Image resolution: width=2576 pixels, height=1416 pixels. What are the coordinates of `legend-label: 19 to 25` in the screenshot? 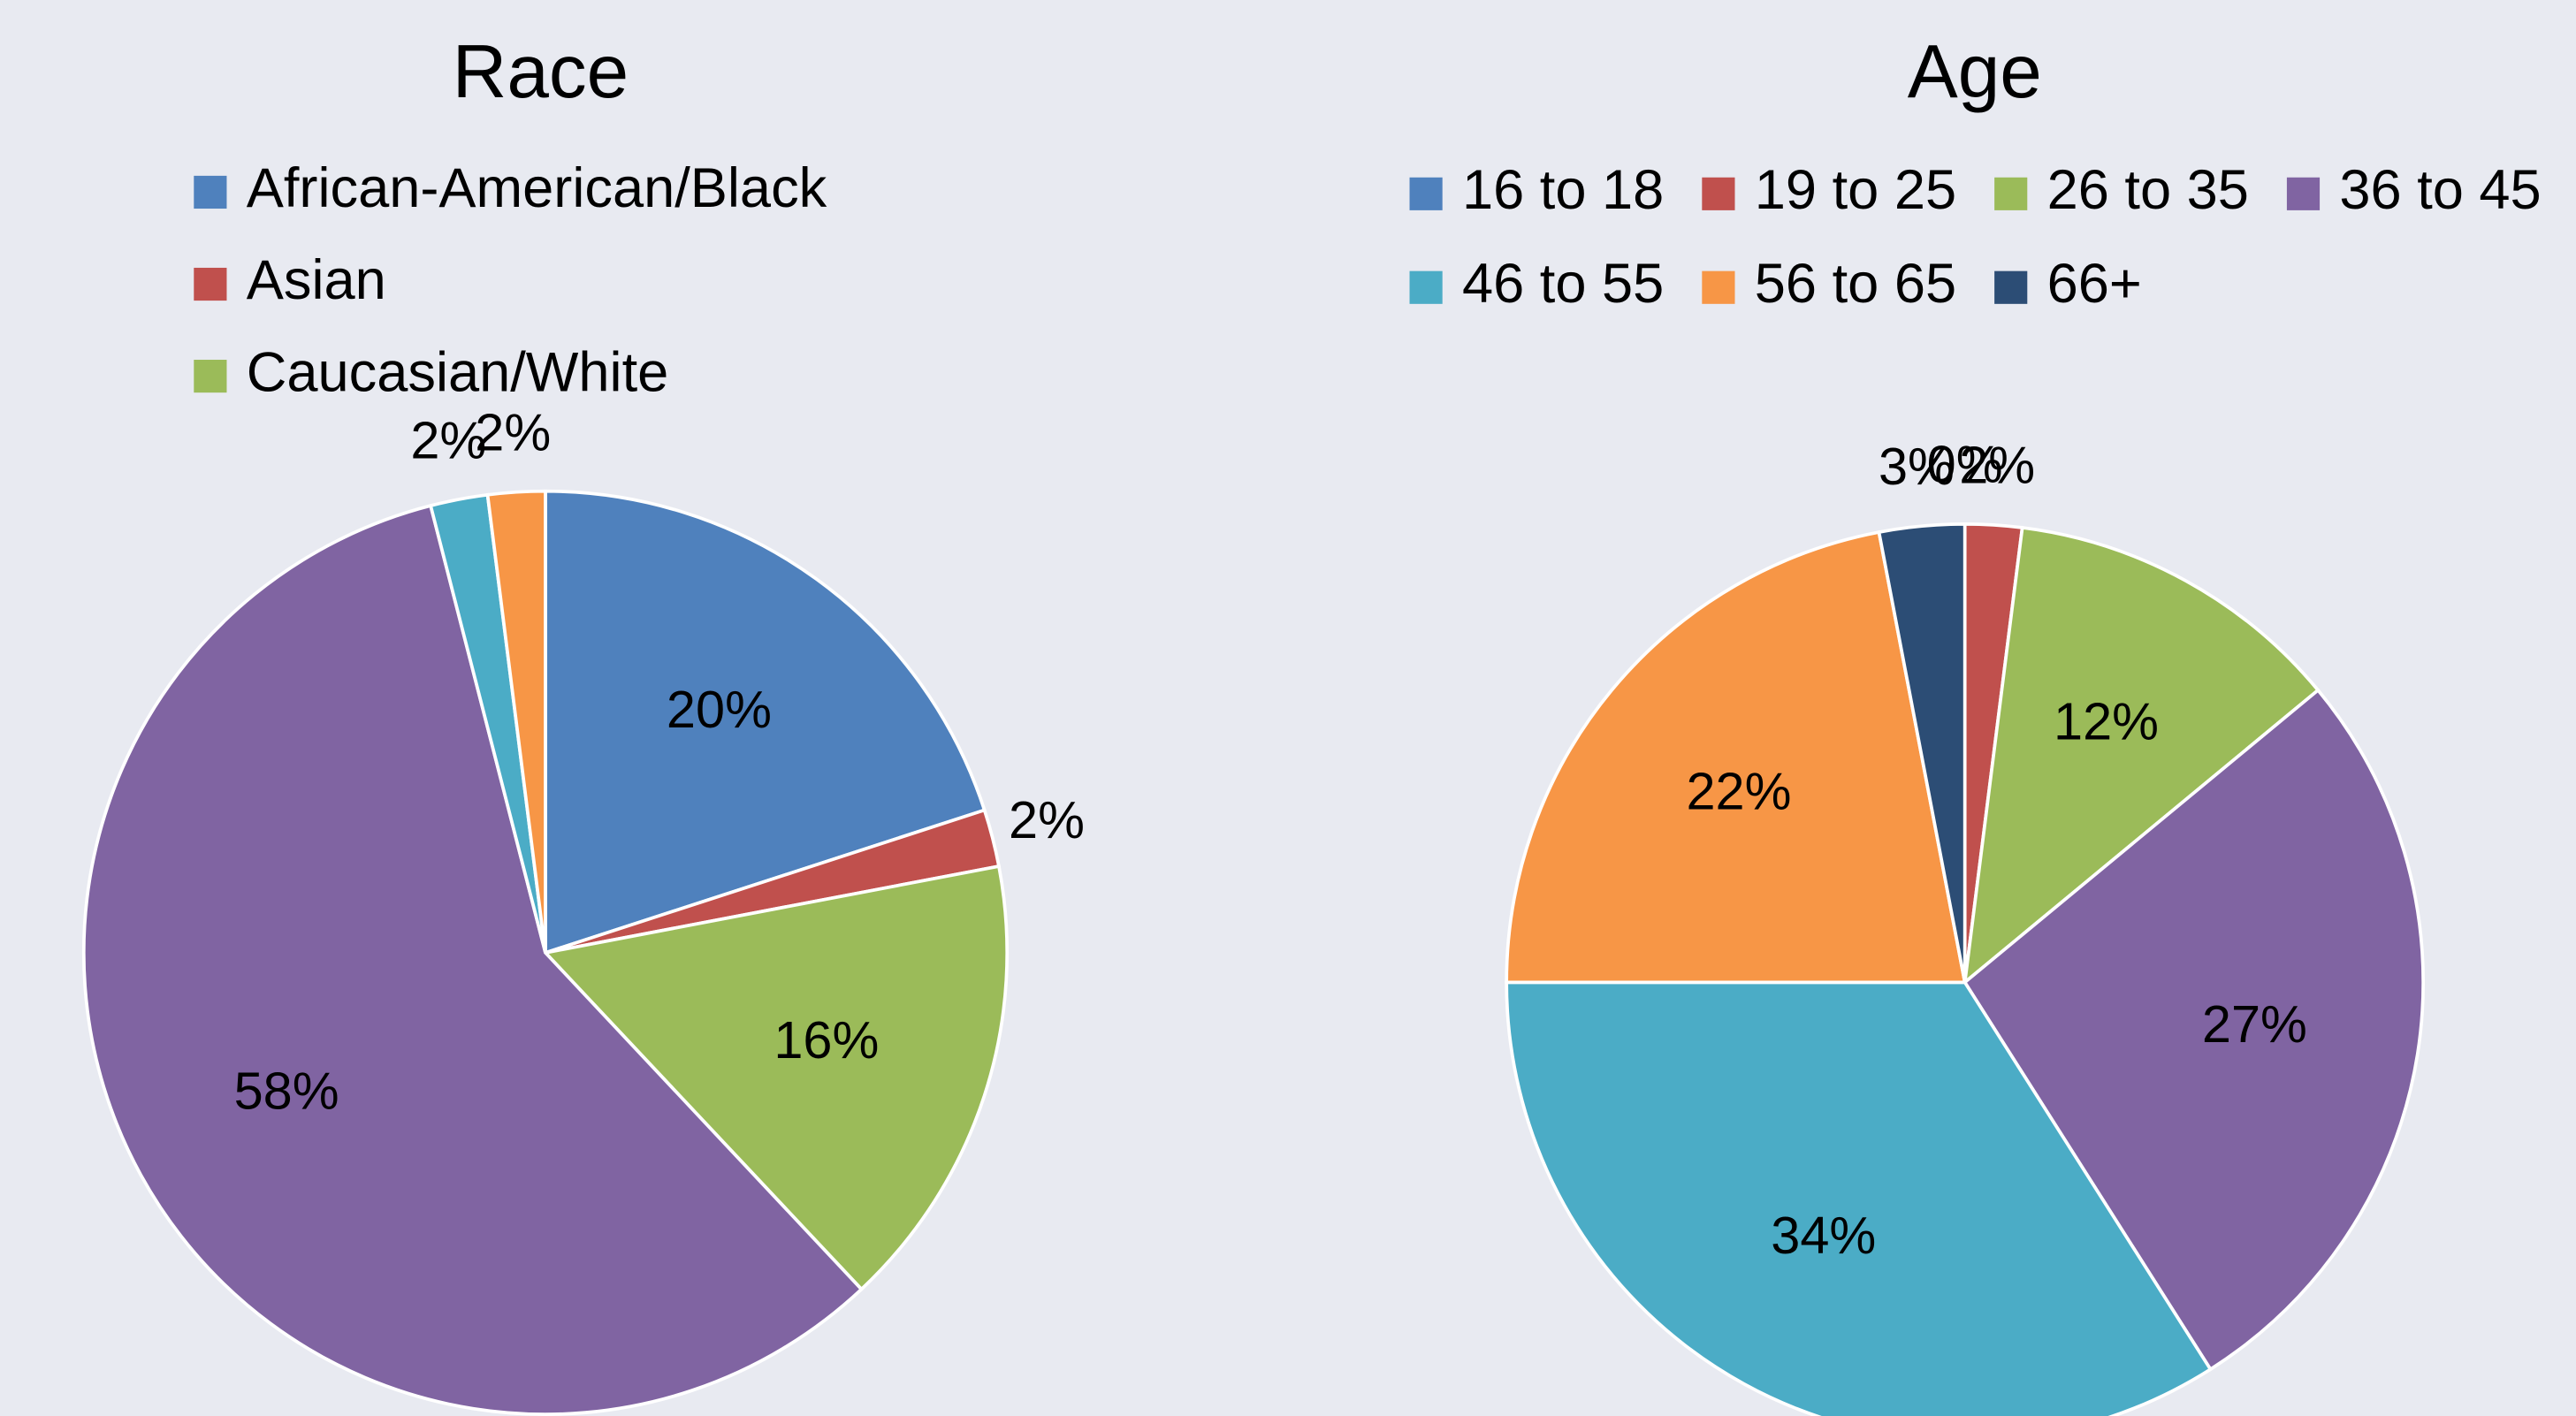 It's located at (1855, 190).